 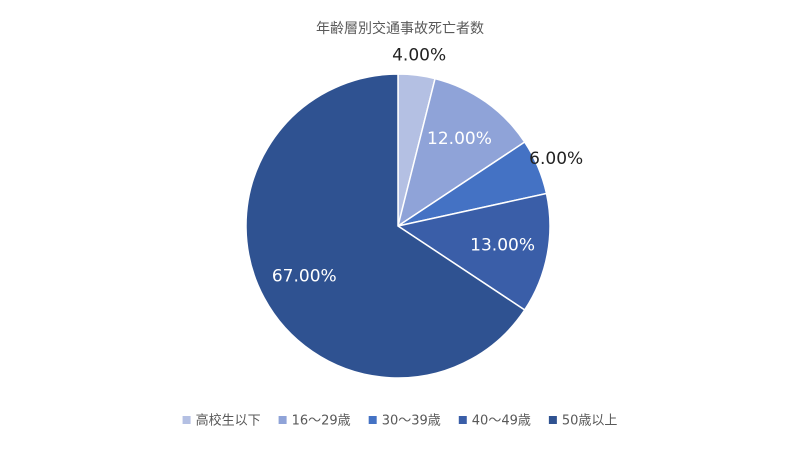 I want to click on data-label: 13.00%, so click(x=502, y=246).